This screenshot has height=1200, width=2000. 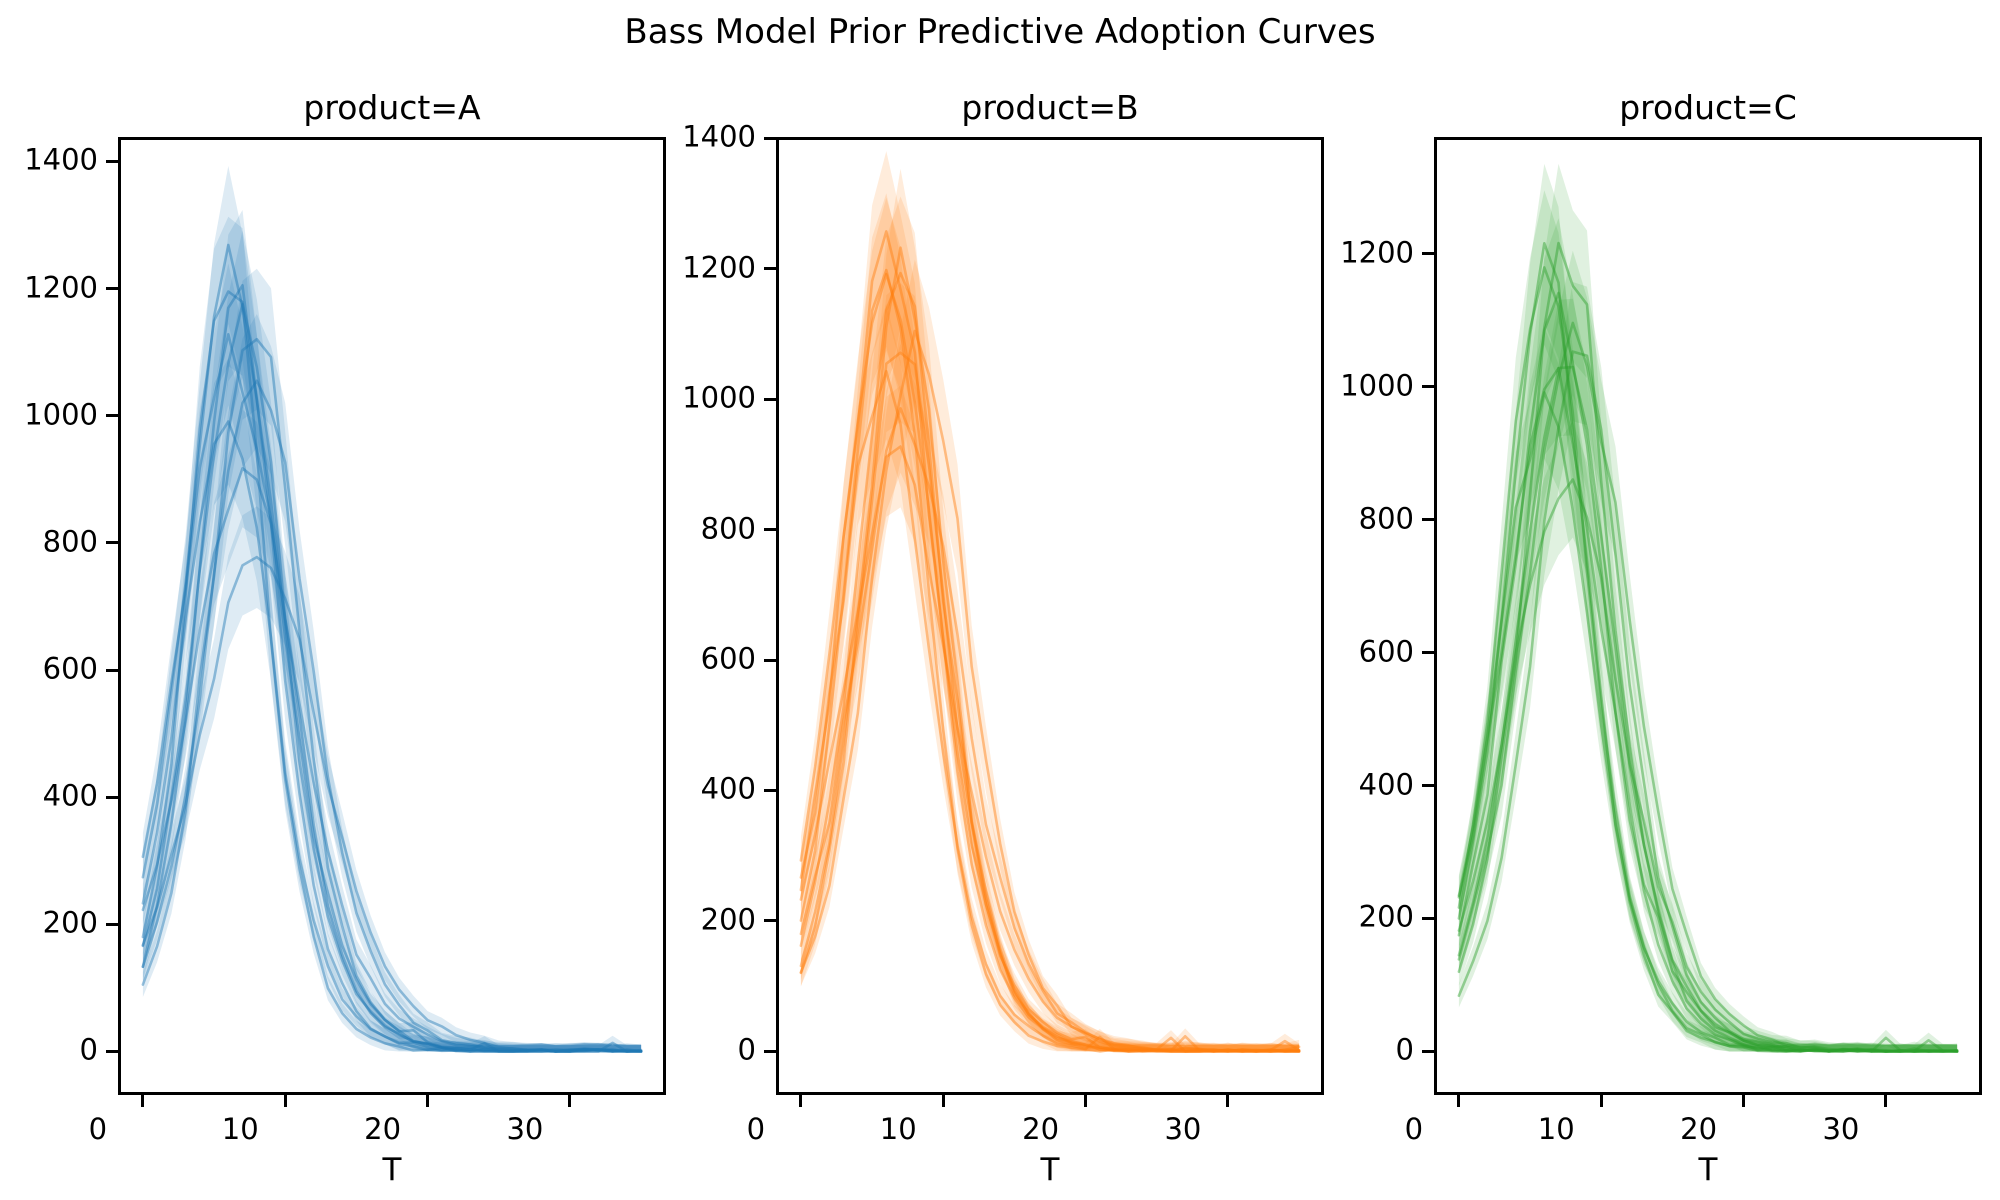 What do you see at coordinates (1050, 107) in the screenshot?
I see `subplot-title: product=B` at bounding box center [1050, 107].